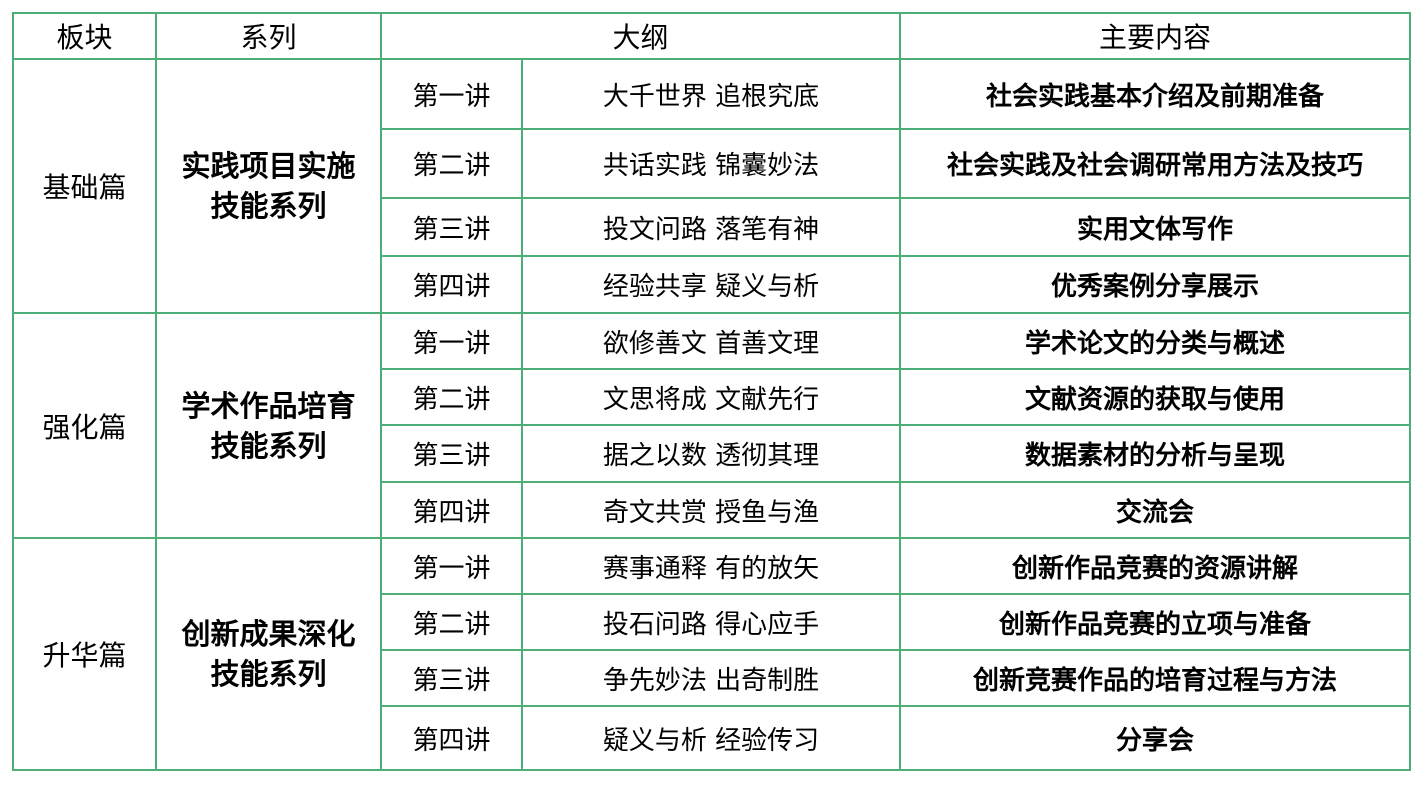 This screenshot has width=1420, height=806. I want to click on outline-cell: 争先妙法 出奇制胜, so click(711, 678).